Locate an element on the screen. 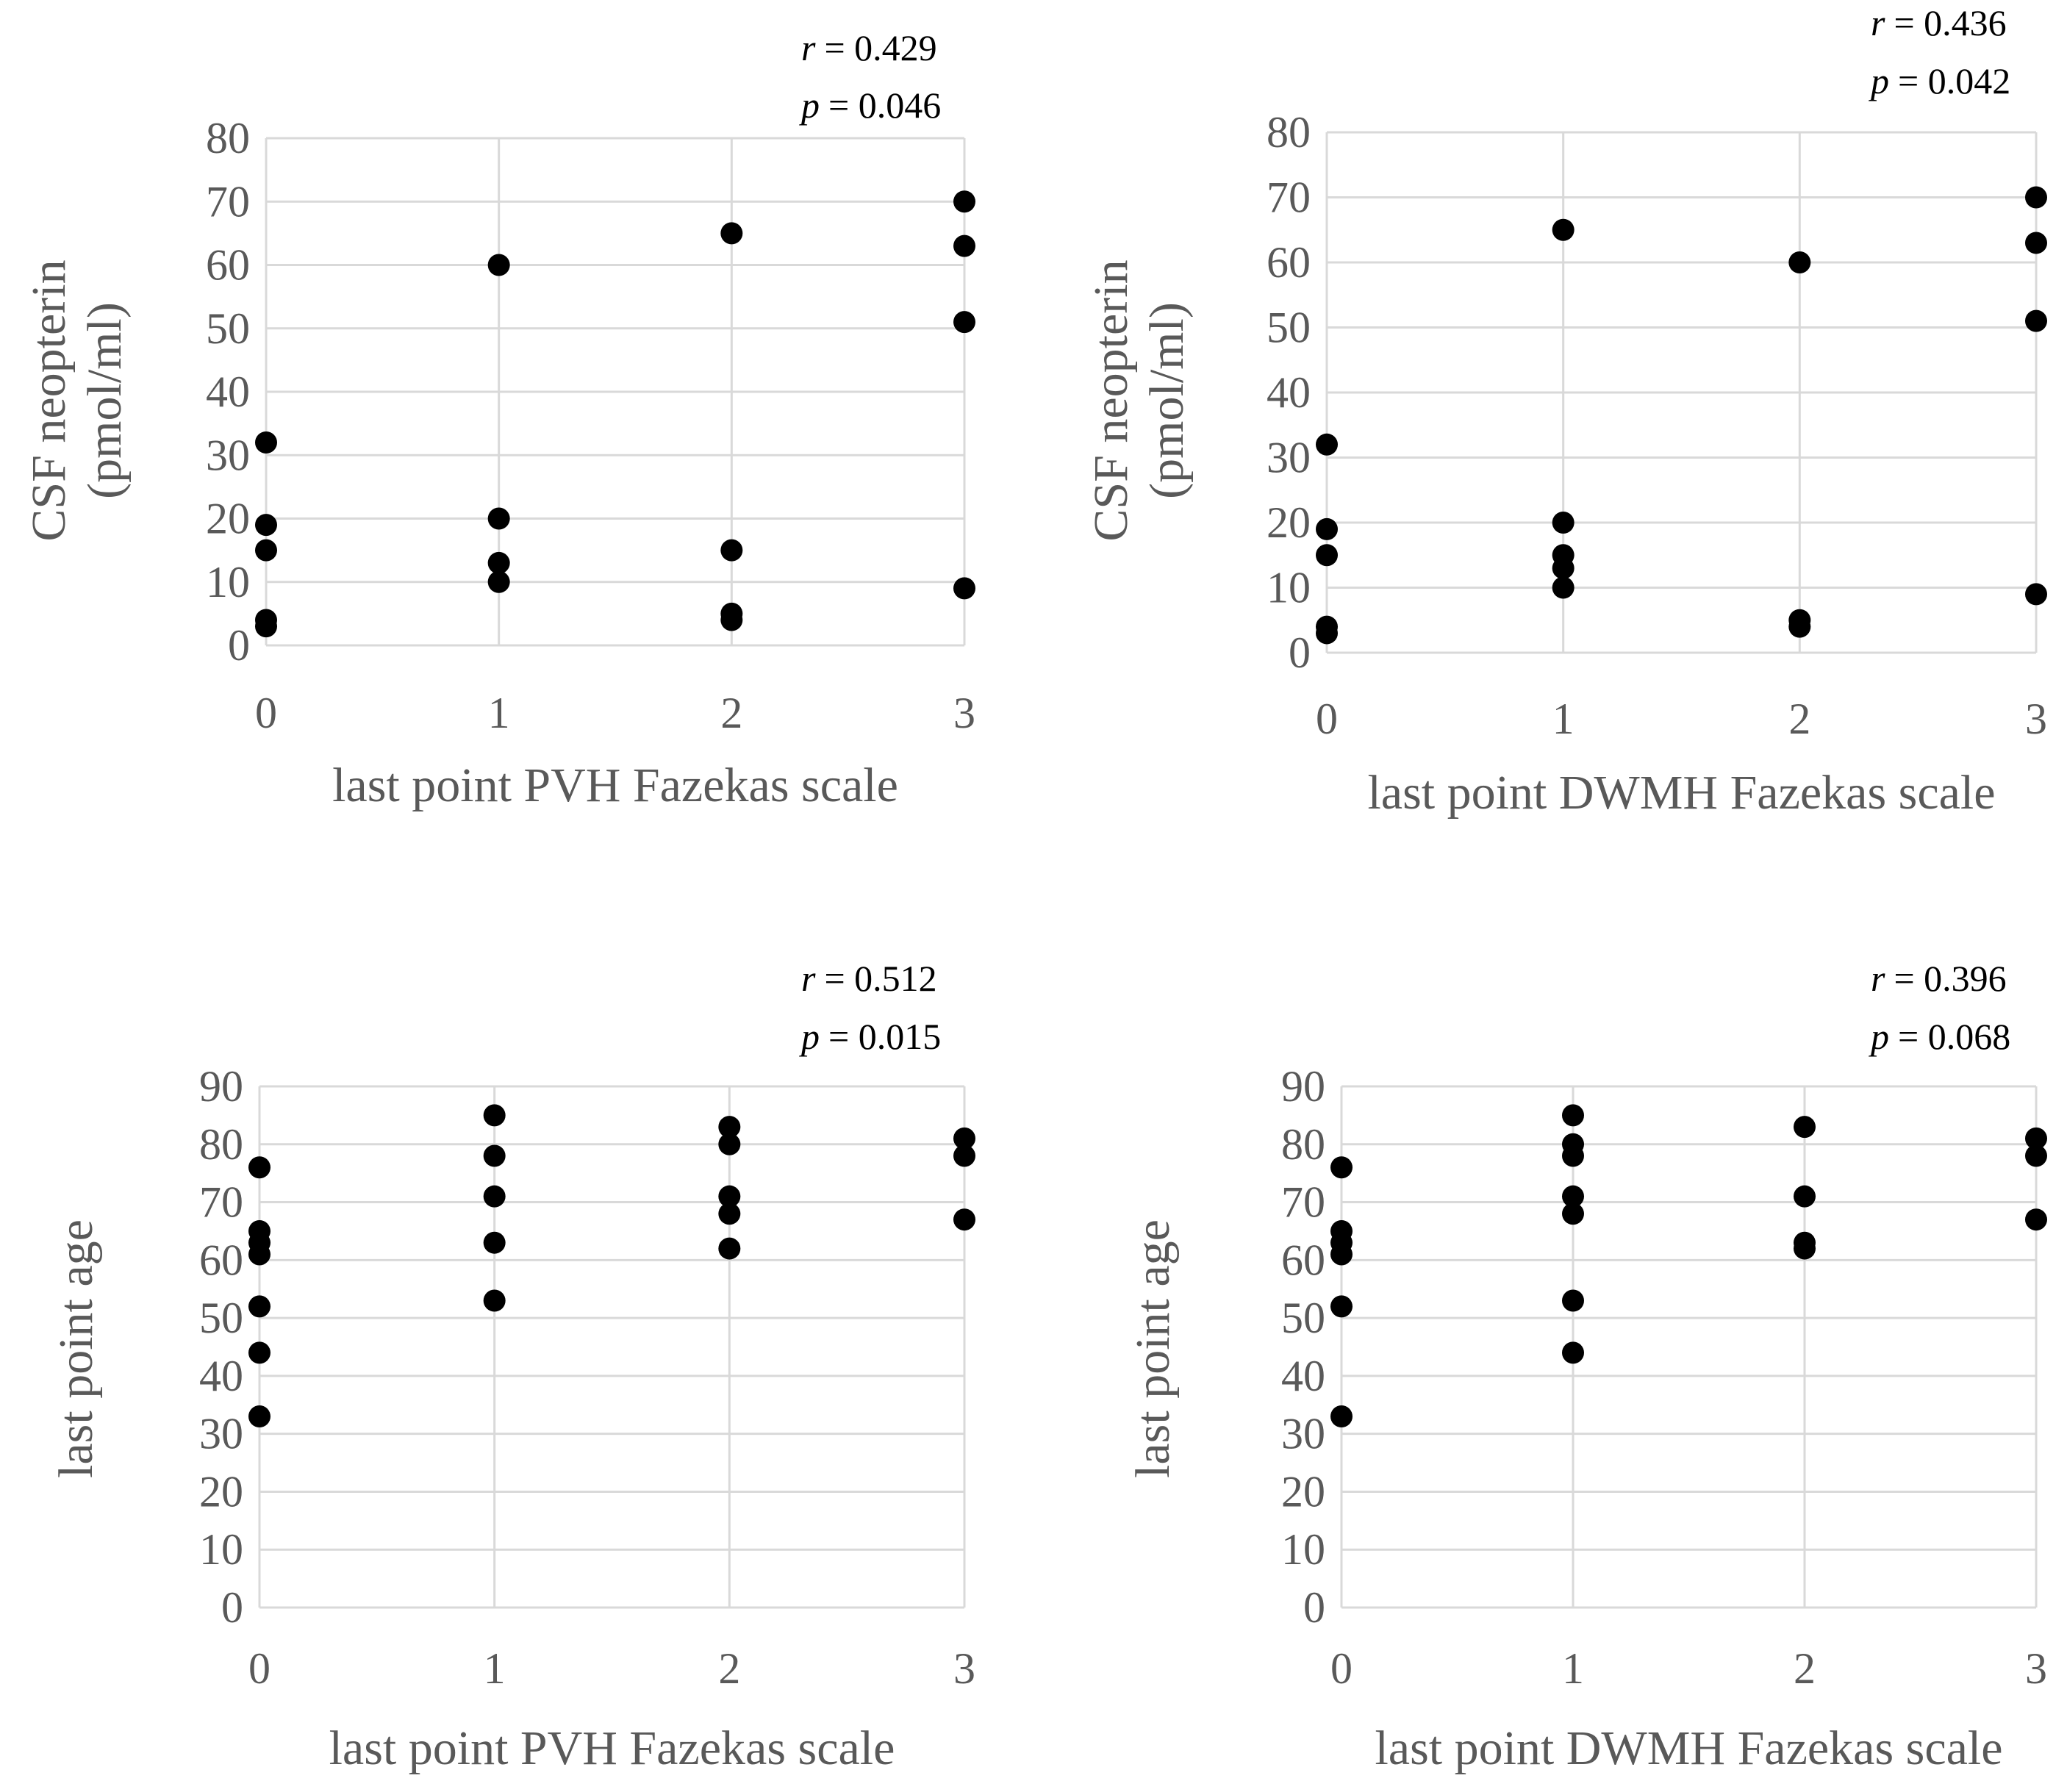 This screenshot has width=2067, height=1792. p-value: p = 0.046 is located at coordinates (870, 105).